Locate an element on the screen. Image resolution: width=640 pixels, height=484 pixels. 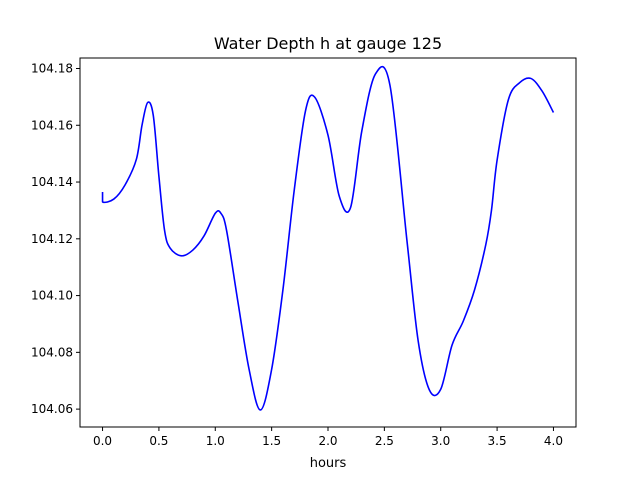
x-tick-label: 3.0 is located at coordinates (440, 441).